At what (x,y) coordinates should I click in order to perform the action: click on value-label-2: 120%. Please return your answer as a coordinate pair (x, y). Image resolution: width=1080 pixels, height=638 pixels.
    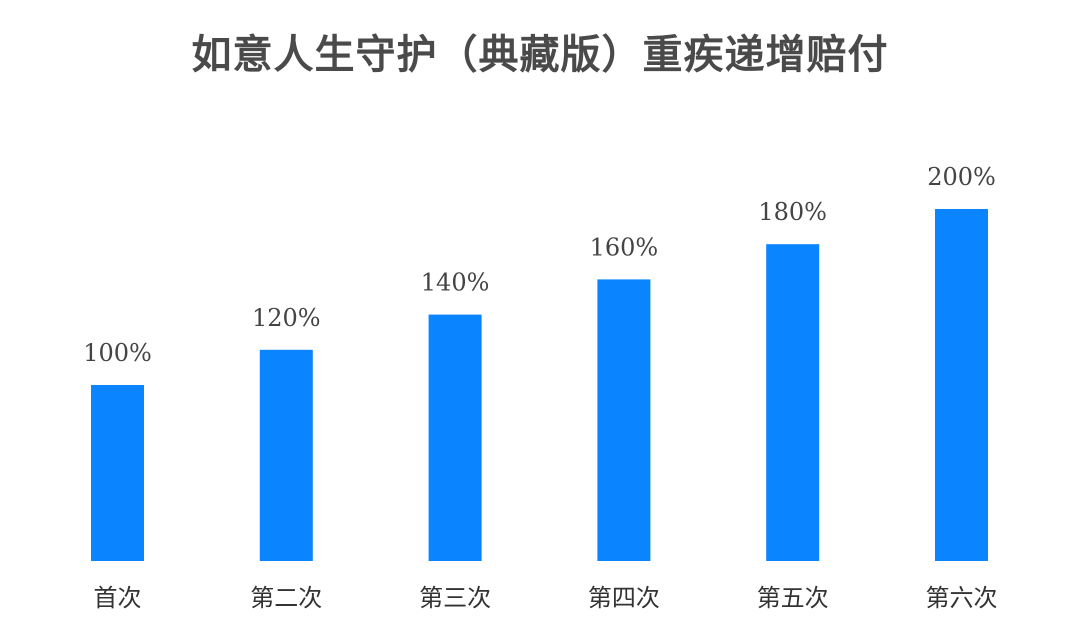
    Looking at the image, I should click on (286, 318).